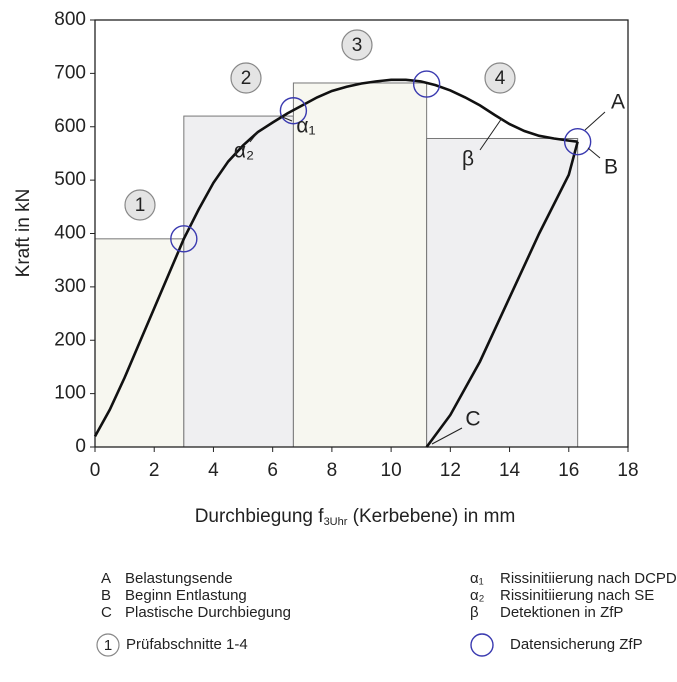 This screenshot has width=677, height=682. What do you see at coordinates (80, 446) in the screenshot?
I see `y-tick-label: 0` at bounding box center [80, 446].